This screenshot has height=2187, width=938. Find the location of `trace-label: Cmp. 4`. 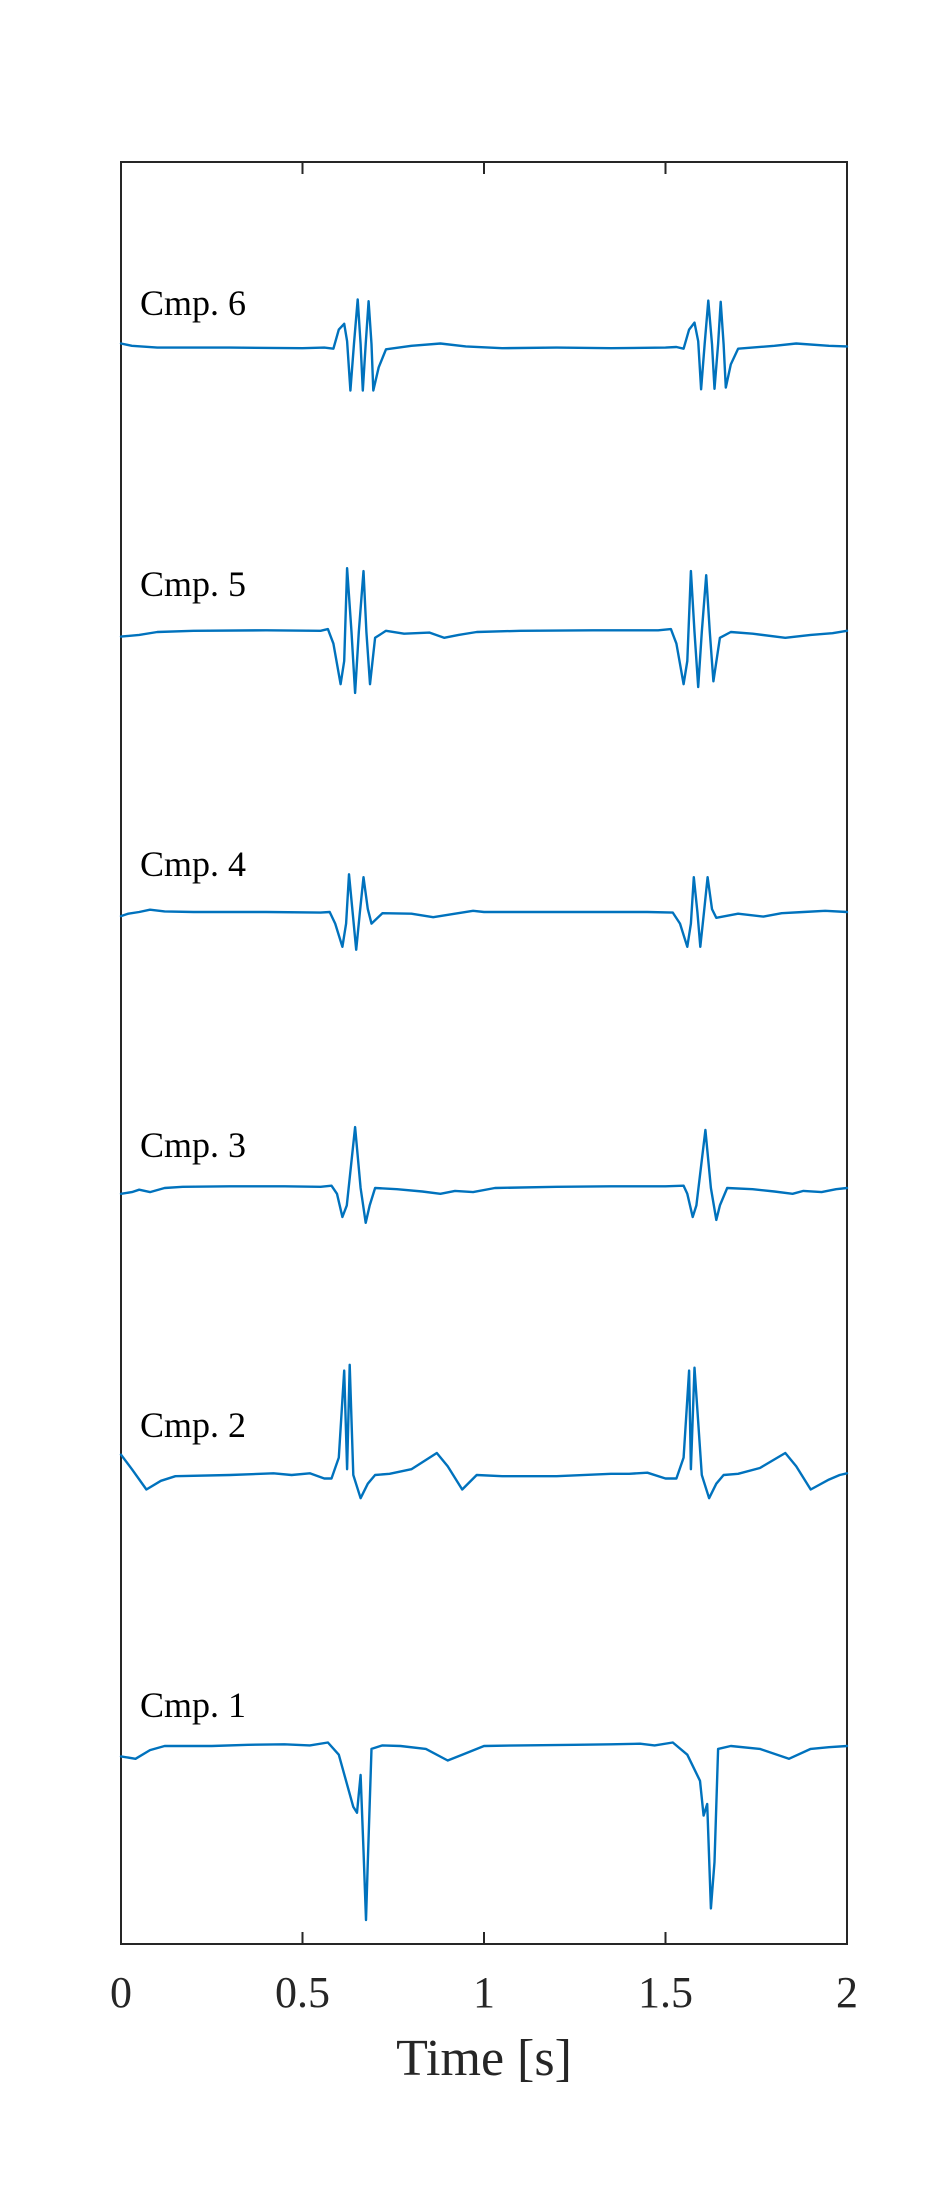

trace-label: Cmp. 4 is located at coordinates (193, 864).